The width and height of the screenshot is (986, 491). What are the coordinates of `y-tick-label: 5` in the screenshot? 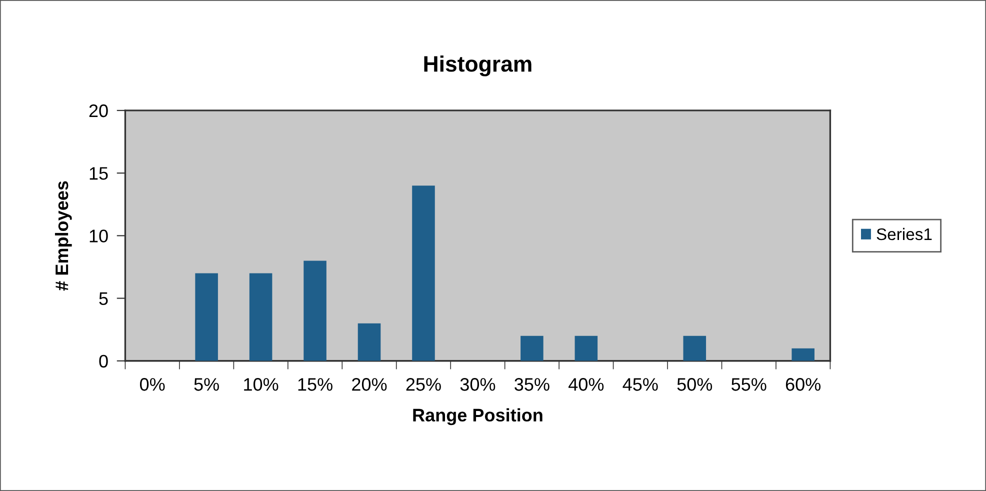 It's located at (103, 299).